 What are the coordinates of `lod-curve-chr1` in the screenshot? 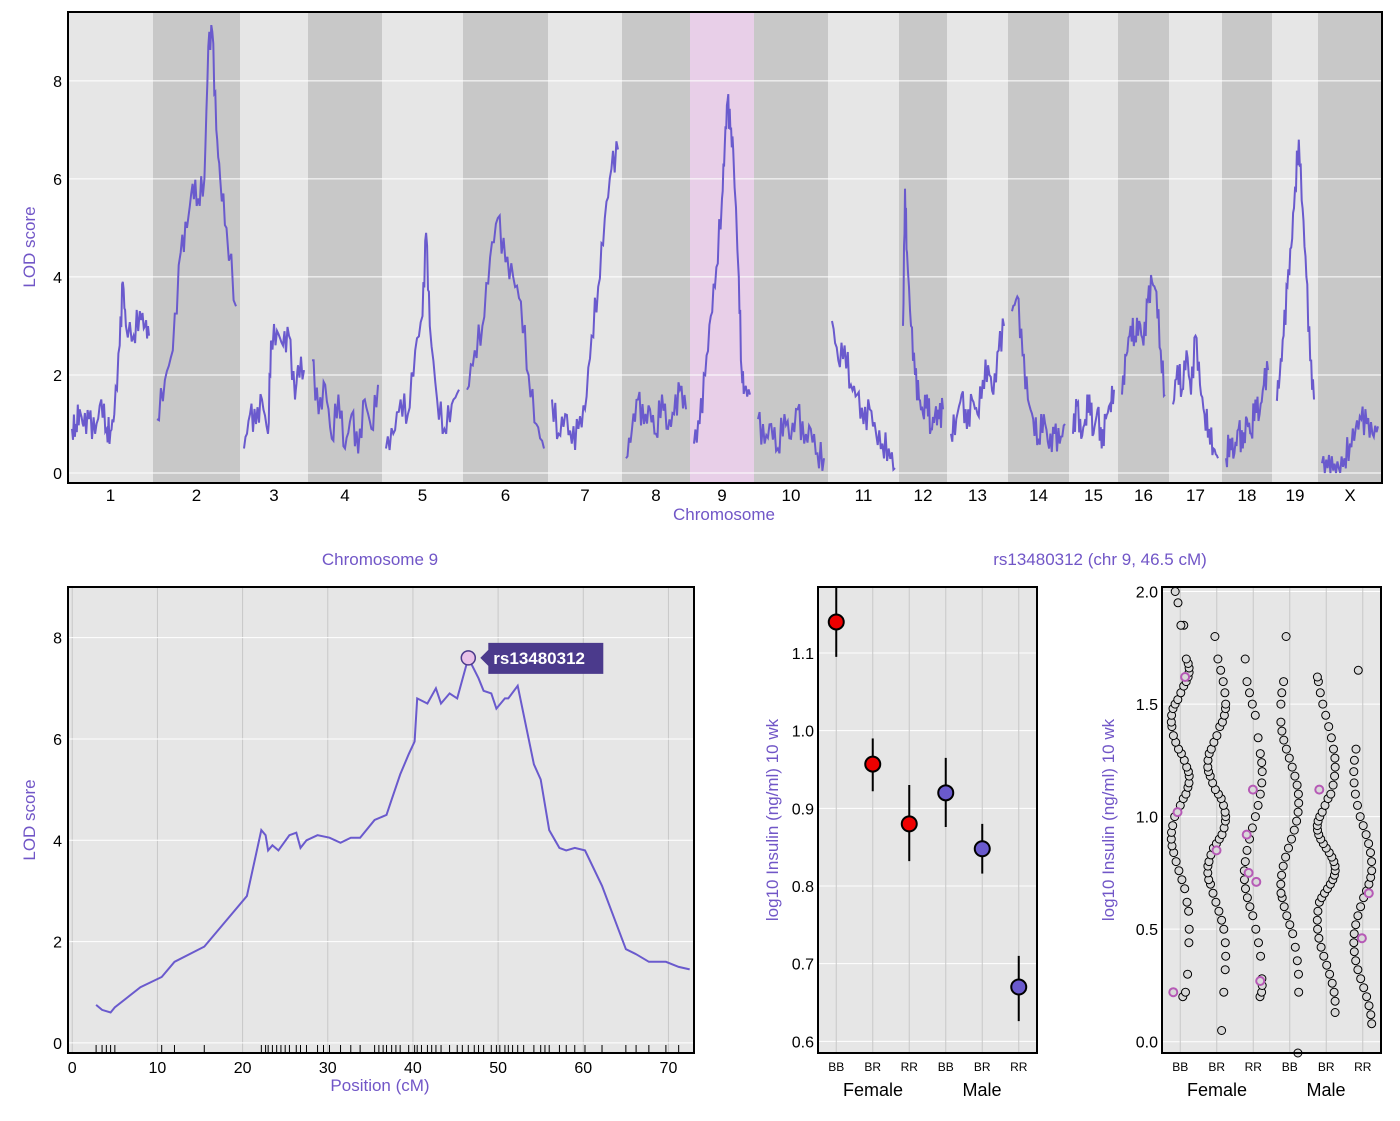 It's located at (110, 362).